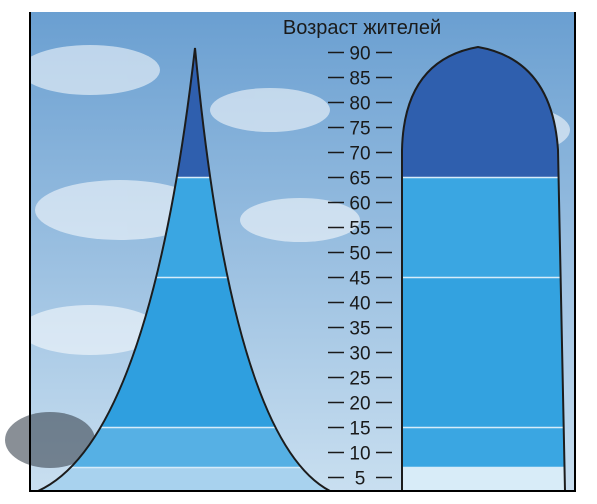 The width and height of the screenshot is (597, 504). Describe the element at coordinates (359, 129) in the screenshot. I see `age-tick-label-75: 75` at that location.